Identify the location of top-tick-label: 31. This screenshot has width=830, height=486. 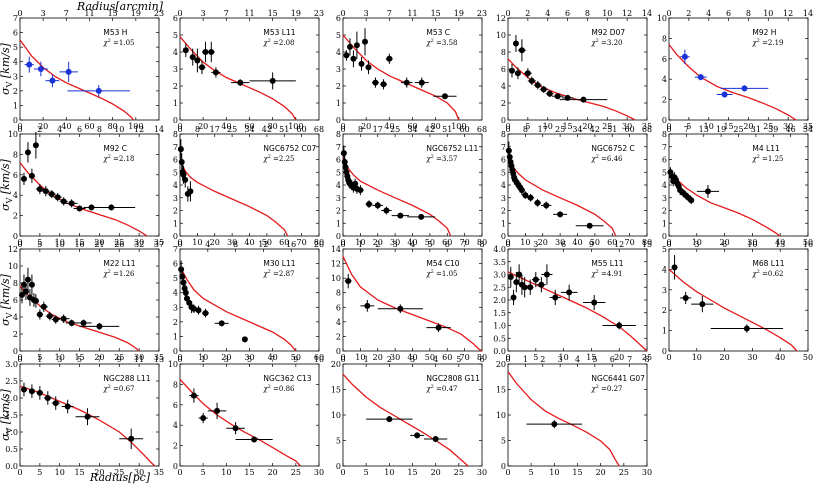
(756, 129).